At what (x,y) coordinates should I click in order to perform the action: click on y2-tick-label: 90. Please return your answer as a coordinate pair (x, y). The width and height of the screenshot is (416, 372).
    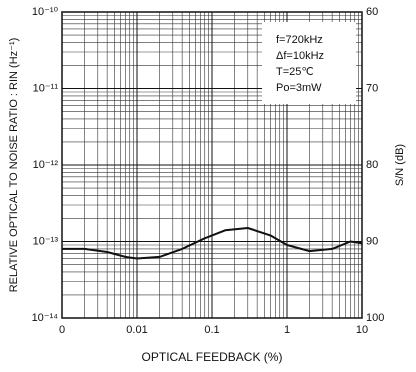
    Looking at the image, I should click on (372, 241).